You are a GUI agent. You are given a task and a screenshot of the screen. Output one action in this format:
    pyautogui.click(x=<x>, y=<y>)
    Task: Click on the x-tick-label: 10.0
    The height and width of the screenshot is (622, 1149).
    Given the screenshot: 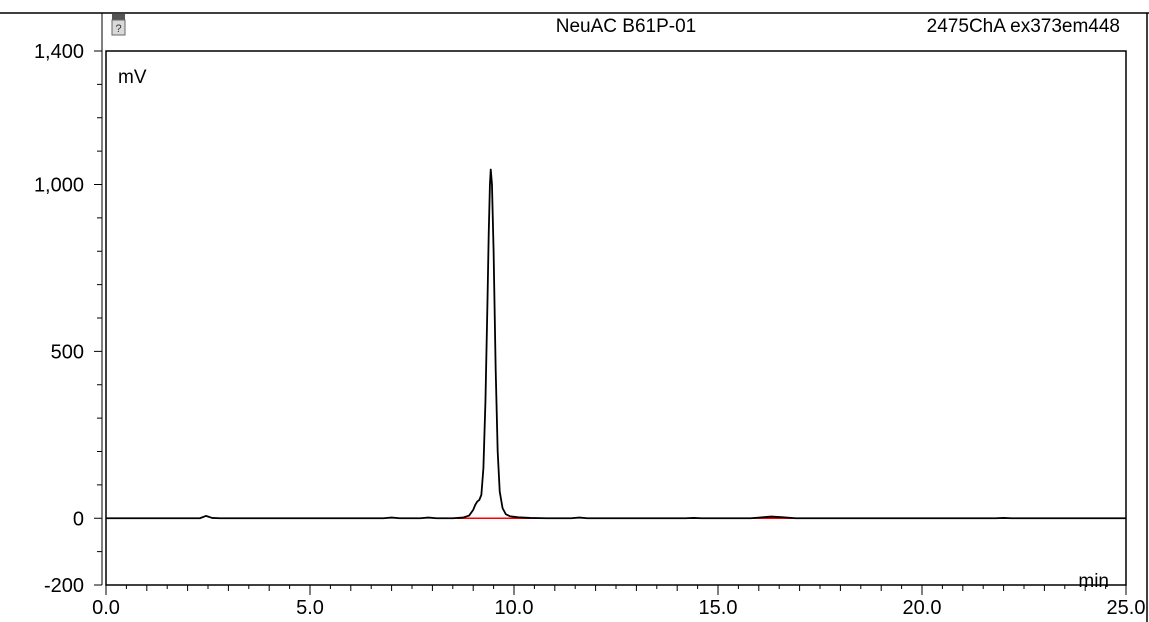 What is the action you would take?
    pyautogui.click(x=514, y=608)
    